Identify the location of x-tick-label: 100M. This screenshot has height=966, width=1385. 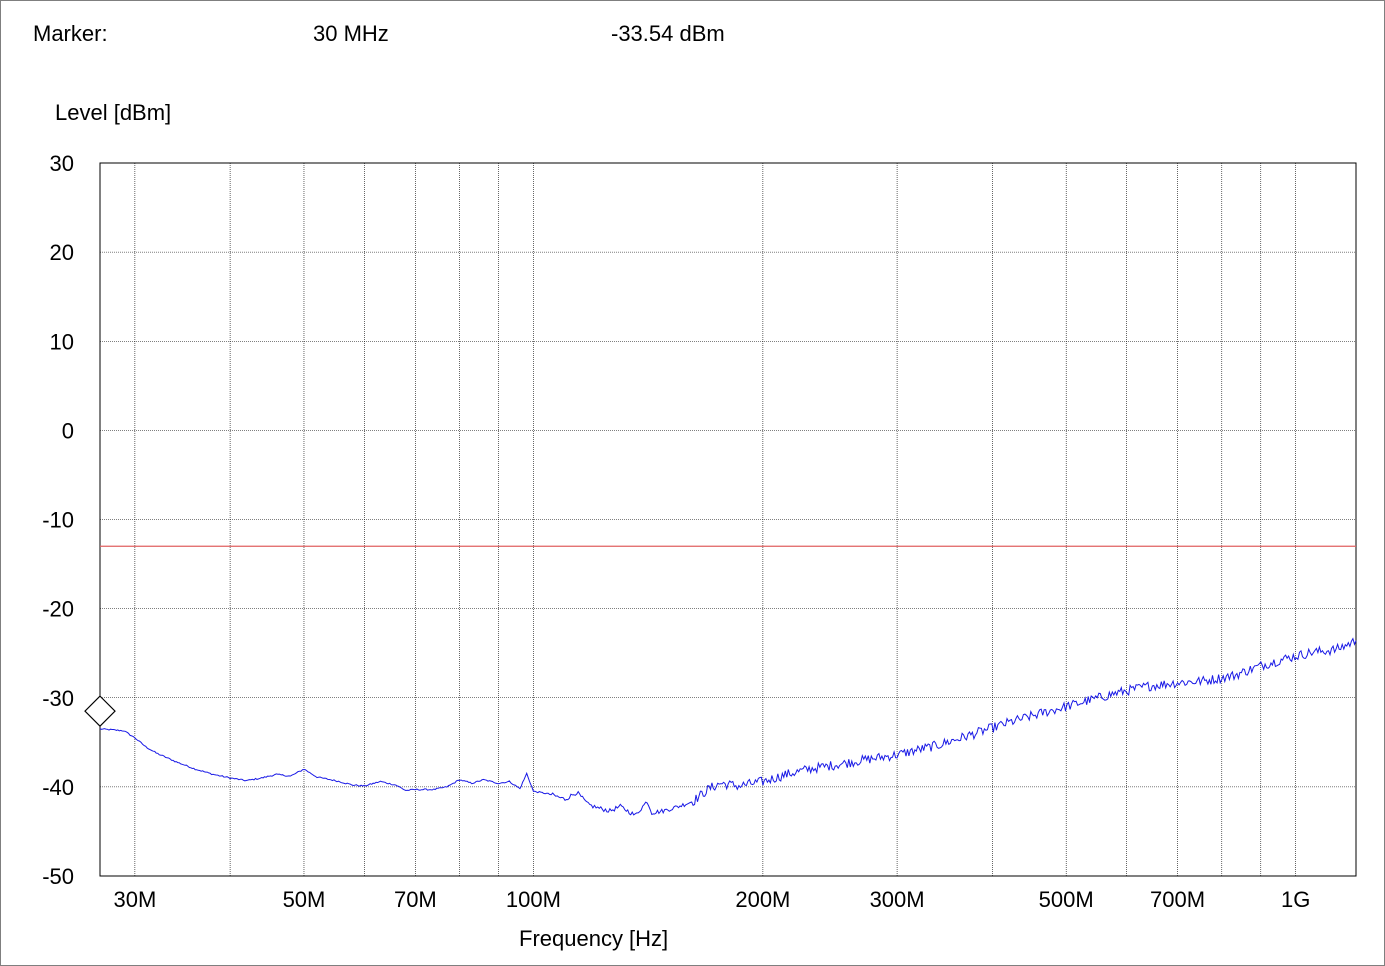
(533, 899).